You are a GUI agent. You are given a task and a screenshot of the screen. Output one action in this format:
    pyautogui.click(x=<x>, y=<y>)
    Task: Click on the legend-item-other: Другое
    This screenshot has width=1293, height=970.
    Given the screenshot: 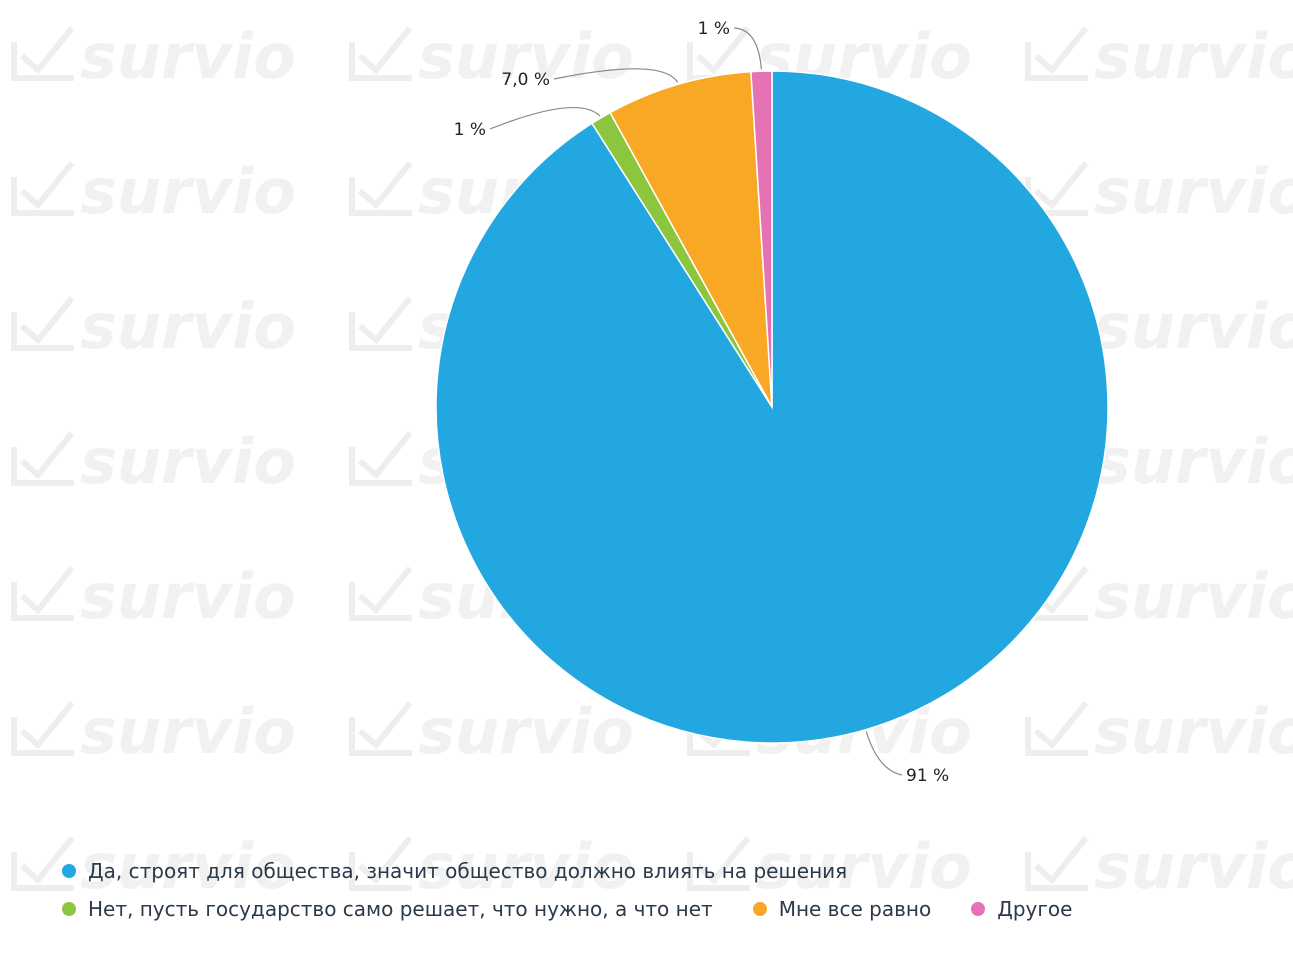 What is the action you would take?
    pyautogui.click(x=1021, y=909)
    